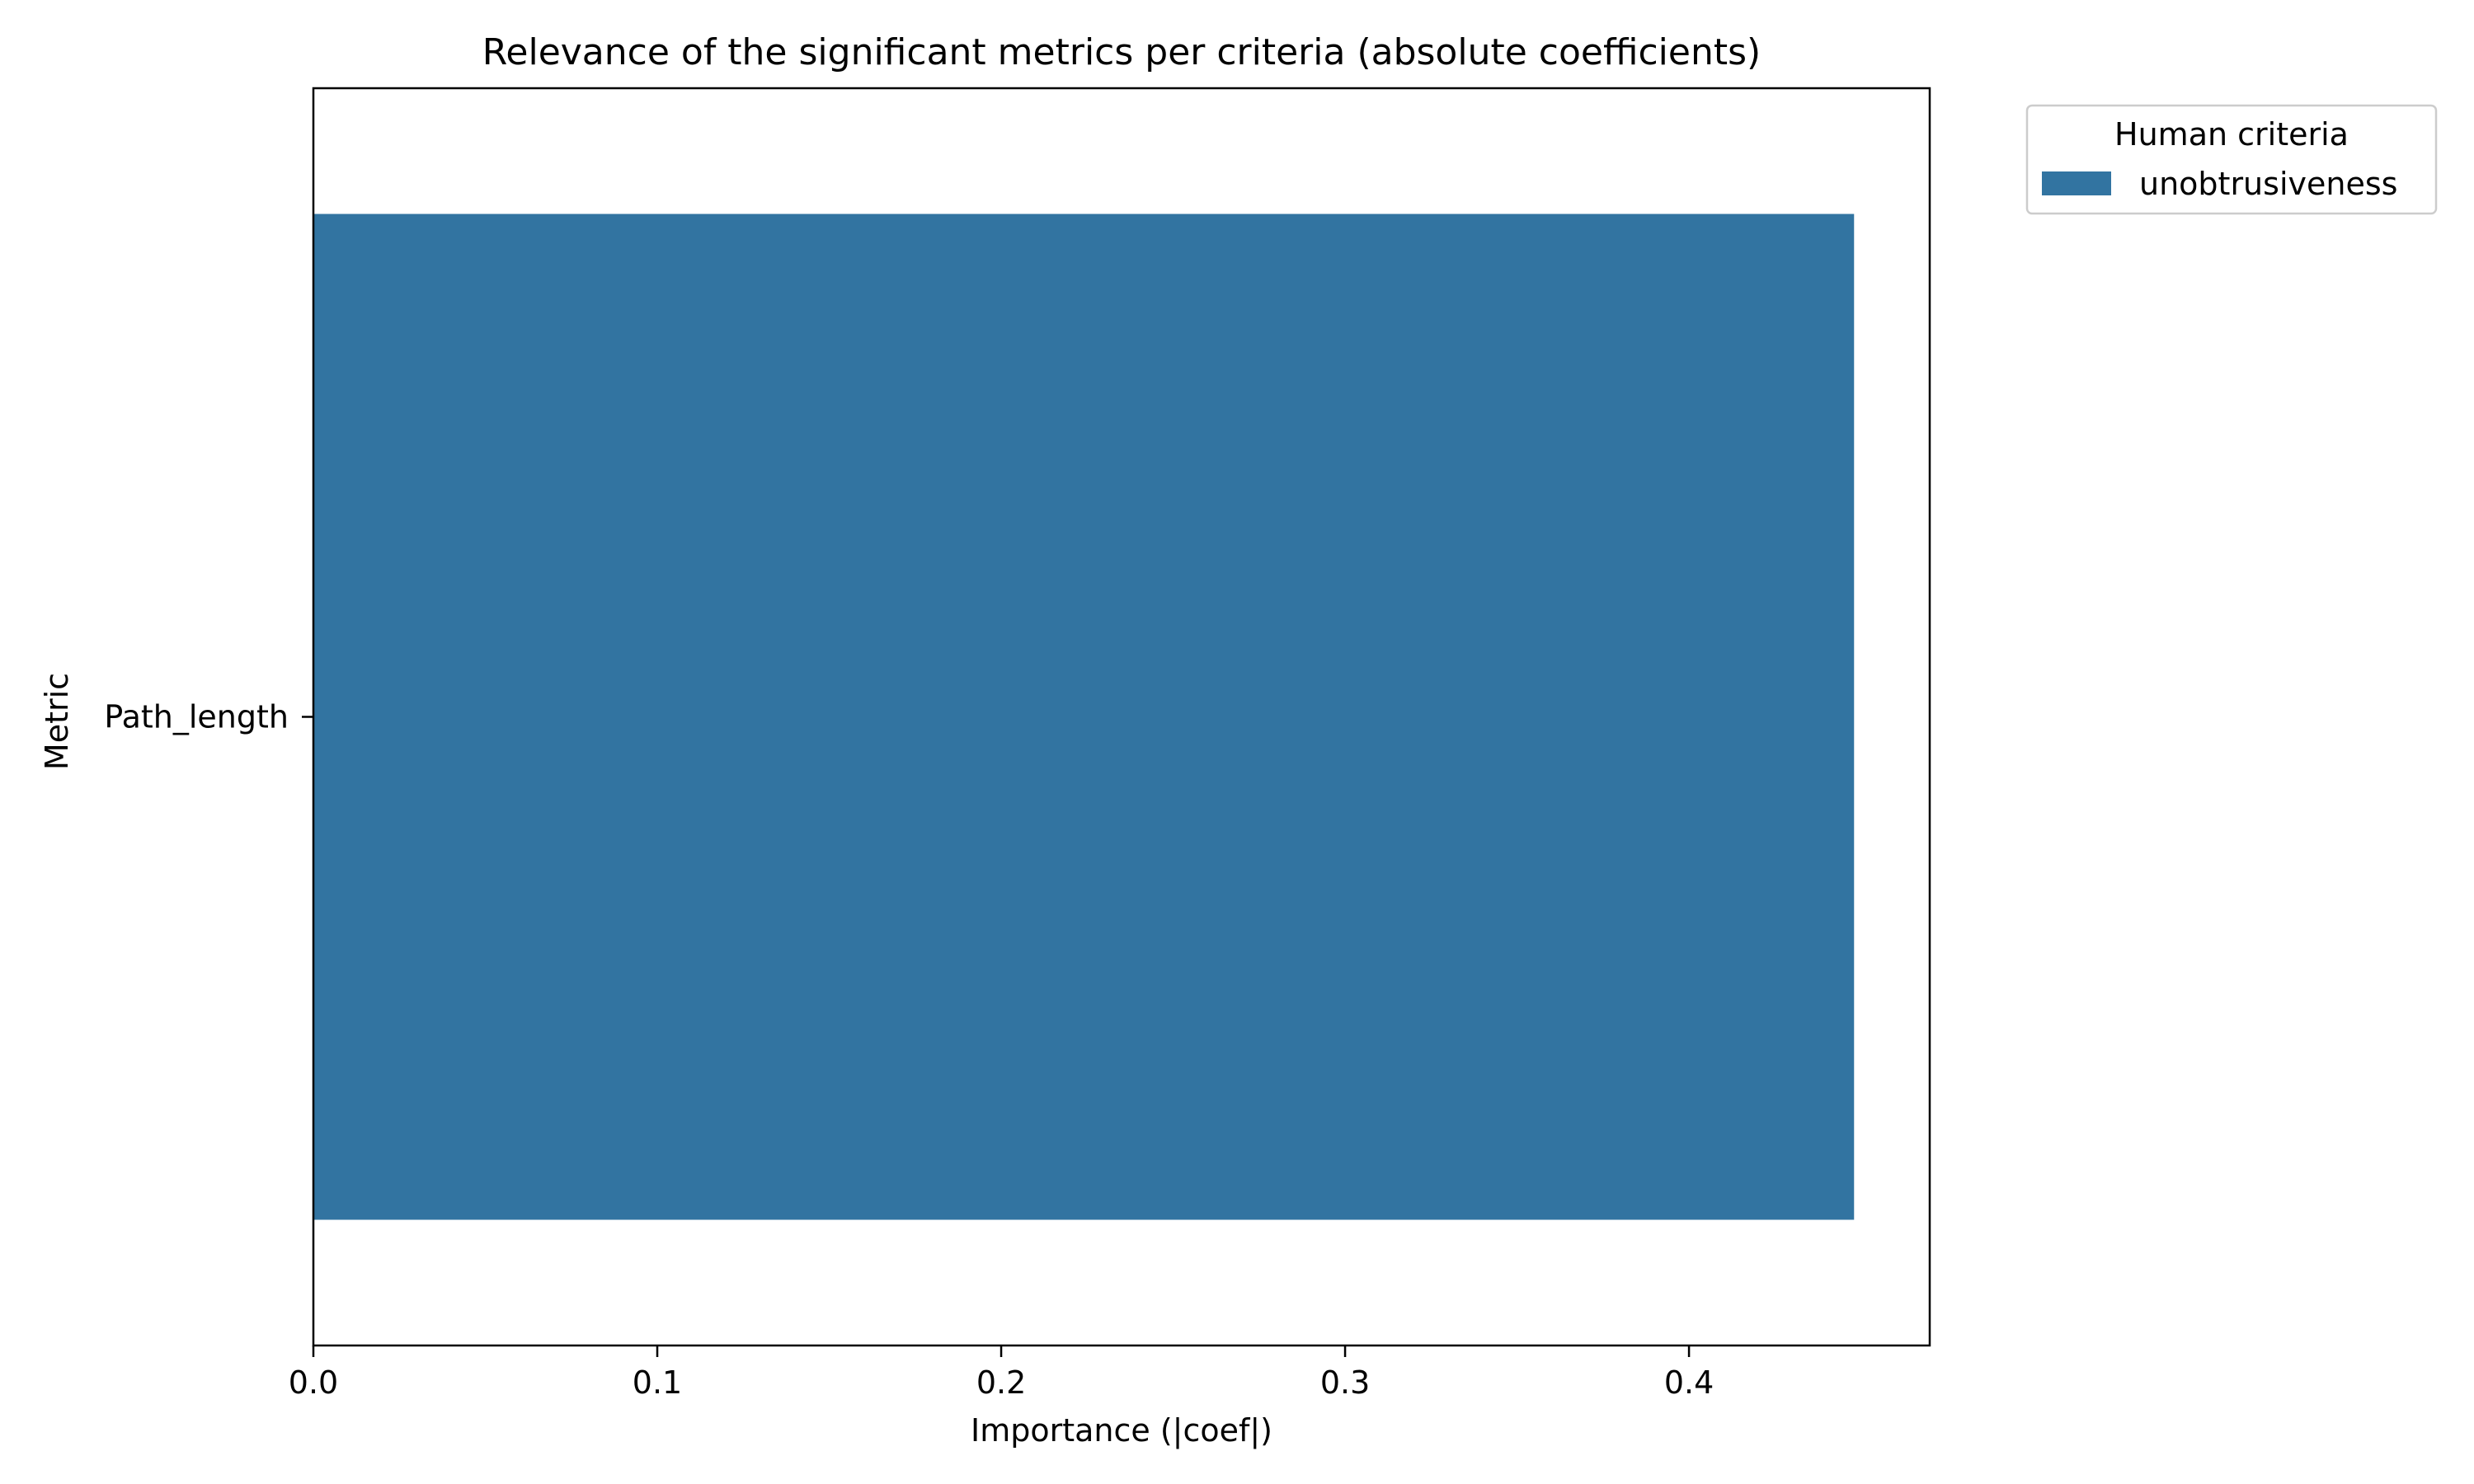 Image resolution: width=2474 pixels, height=1484 pixels. I want to click on y-axis-label: Metric, so click(57, 721).